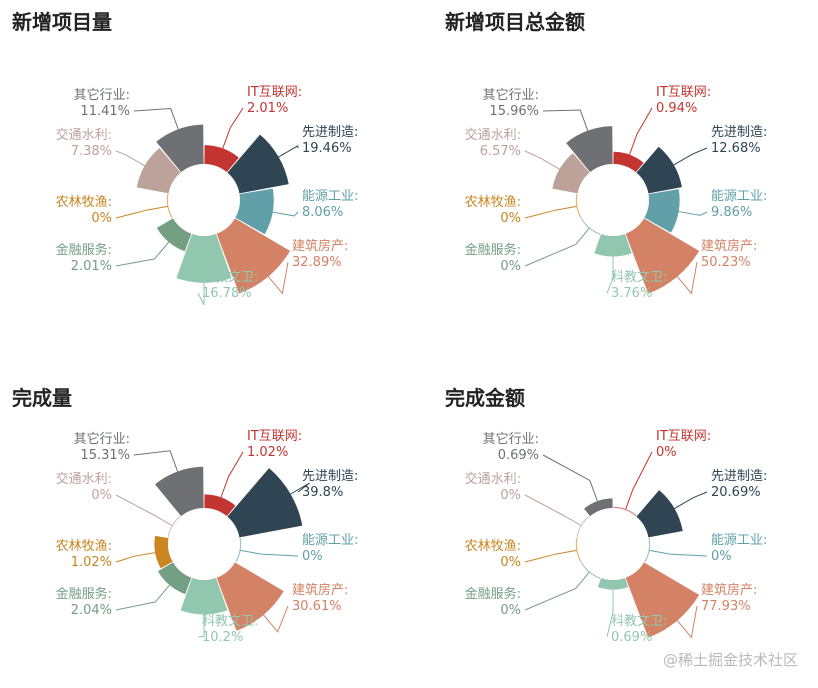 Image resolution: width=818 pixels, height=688 pixels. What do you see at coordinates (267, 108) in the screenshot?
I see `label-value-it: 2.01%` at bounding box center [267, 108].